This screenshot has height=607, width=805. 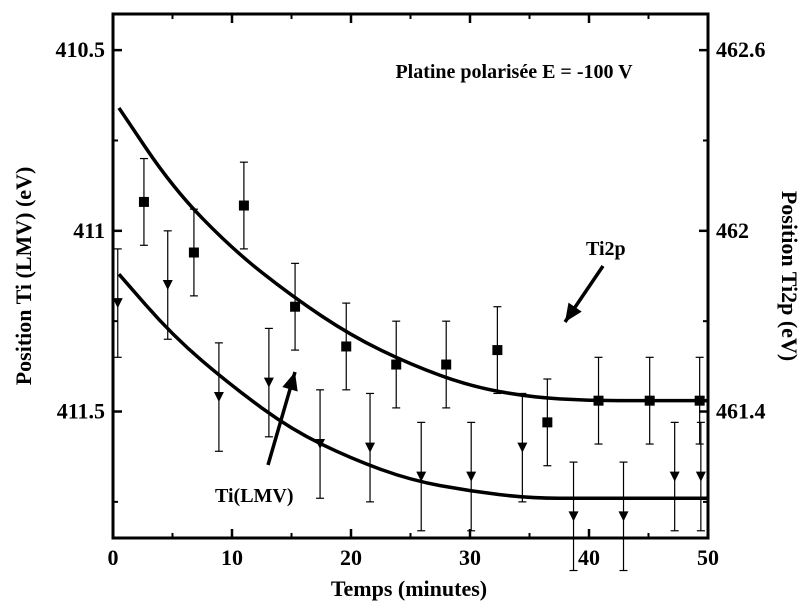 What do you see at coordinates (351, 557) in the screenshot?
I see `x-tick-label: 20` at bounding box center [351, 557].